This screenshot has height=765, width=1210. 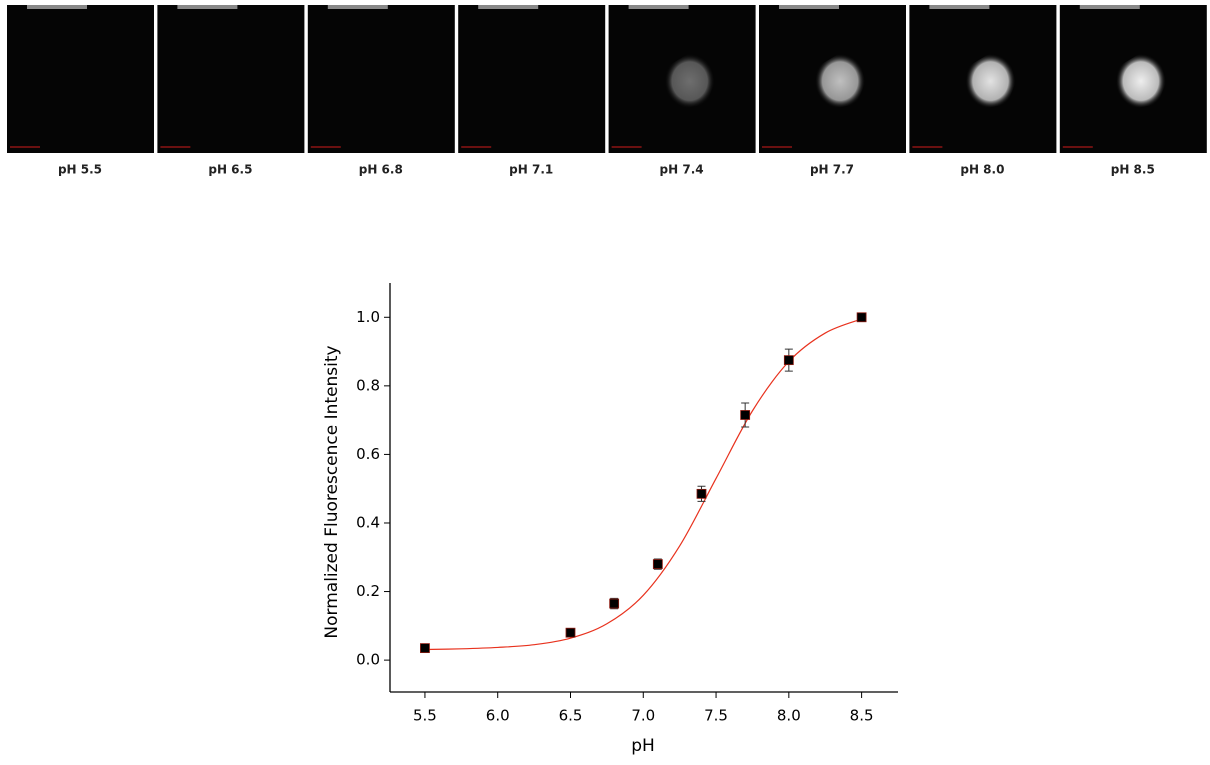 What do you see at coordinates (682, 170) in the screenshot?
I see `panel-label: pH 7.4` at bounding box center [682, 170].